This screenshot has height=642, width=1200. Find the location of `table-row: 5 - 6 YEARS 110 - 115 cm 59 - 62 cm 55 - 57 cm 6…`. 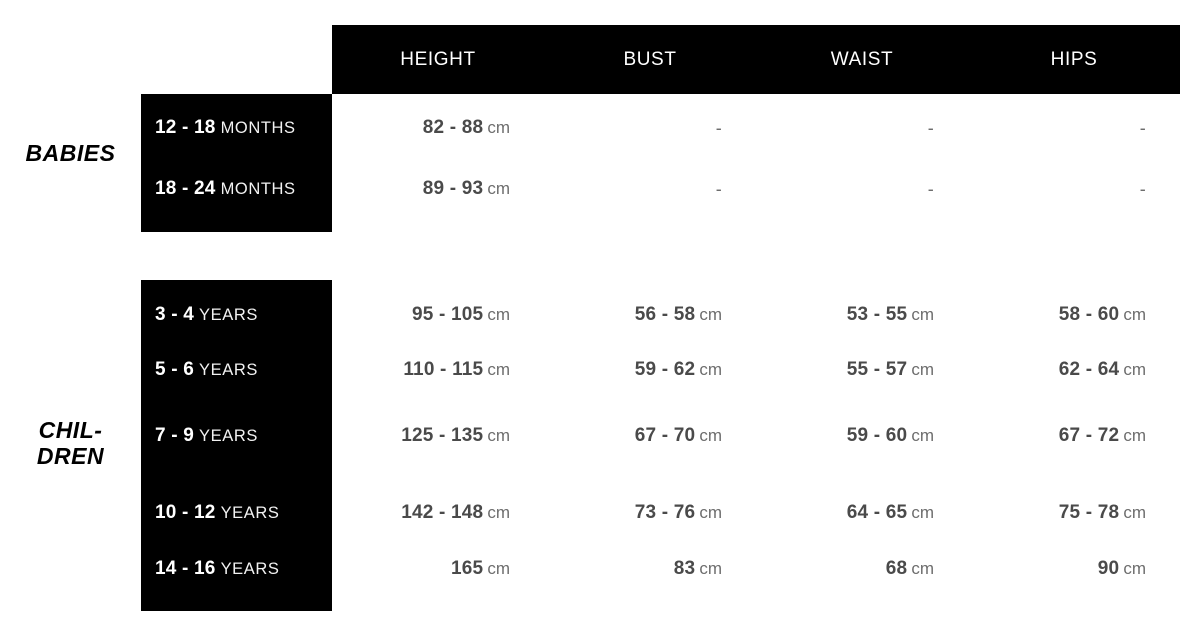

table-row: 5 - 6 YEARS 110 - 115 cm 59 - 62 cm 55 - 57 cm 6… is located at coordinates (660, 370).